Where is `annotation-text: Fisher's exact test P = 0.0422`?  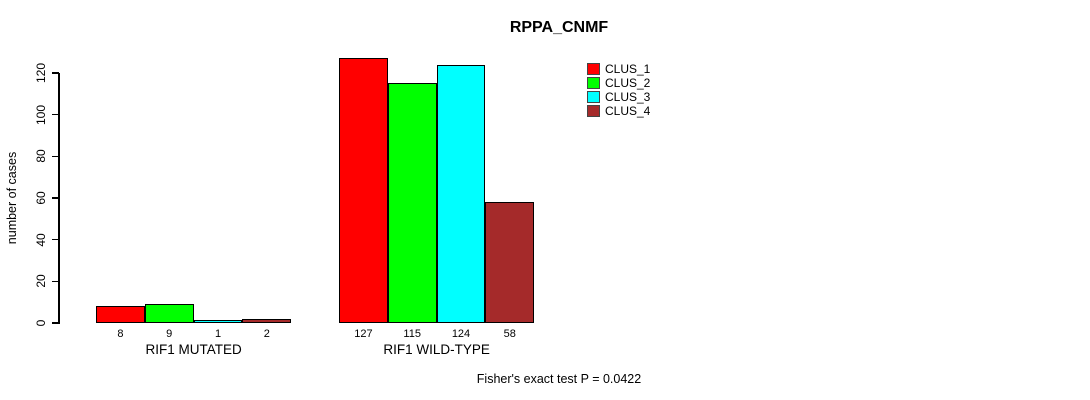
annotation-text: Fisher's exact test P = 0.0422 is located at coordinates (559, 379).